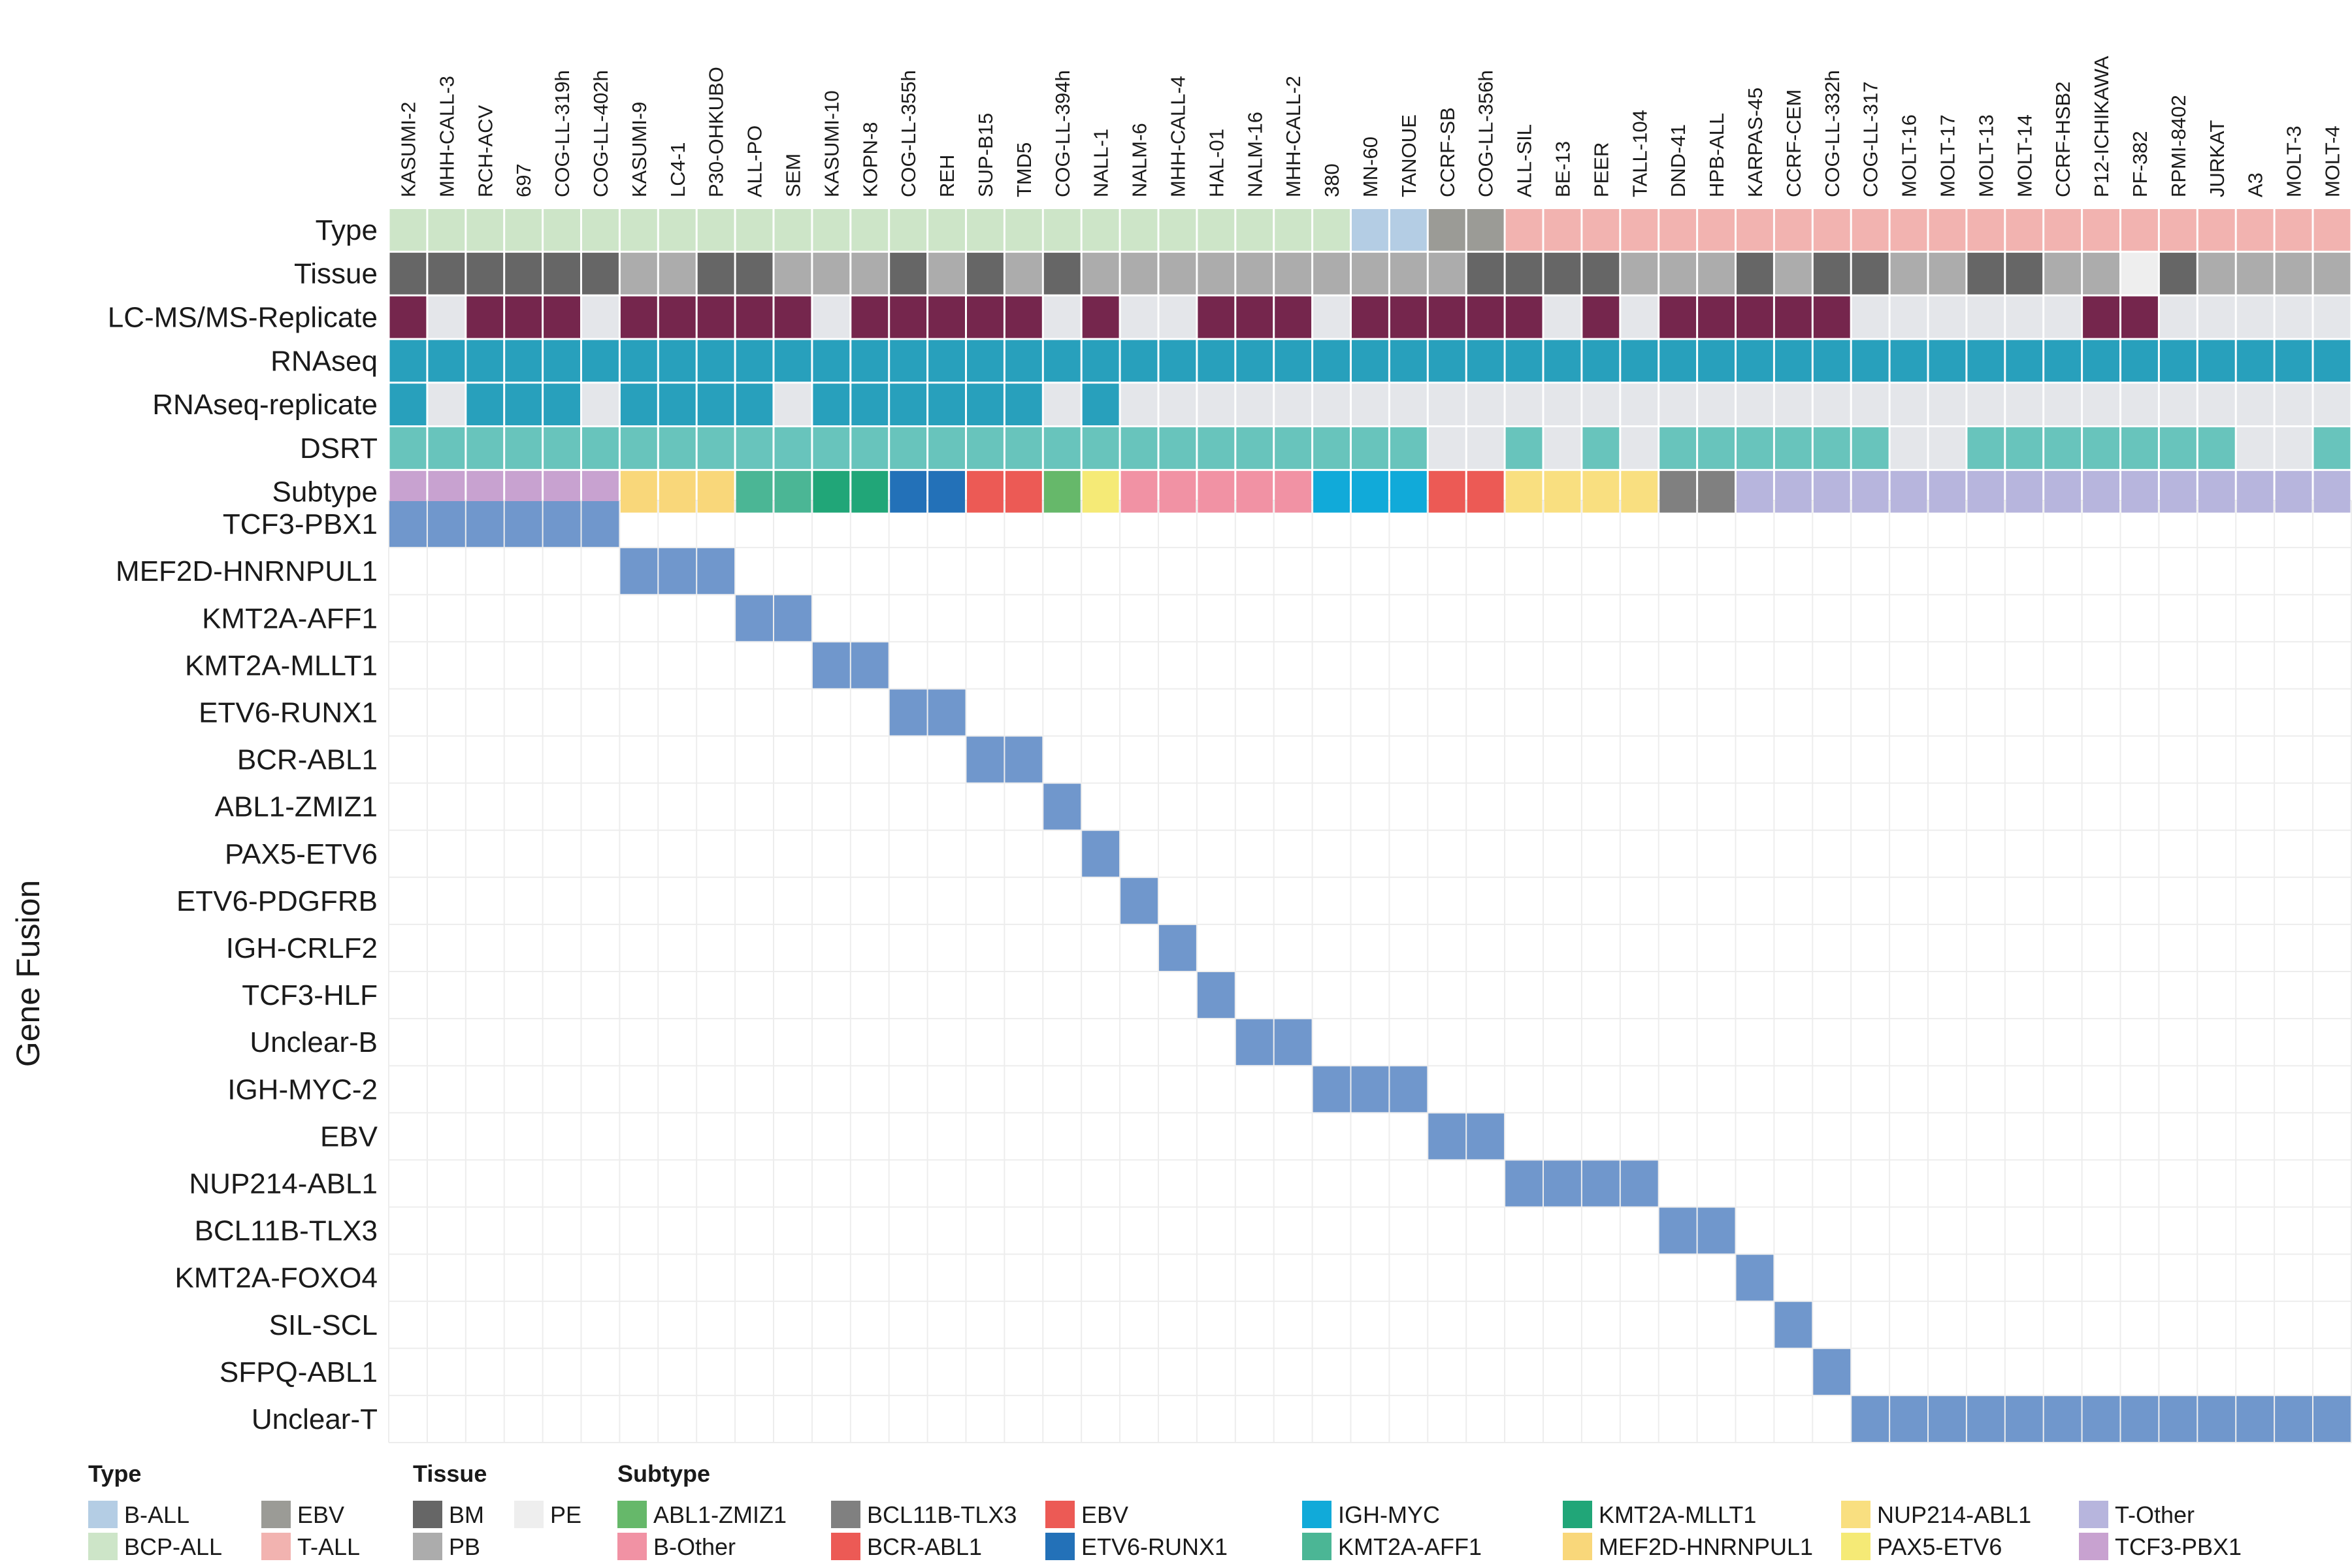  Describe the element at coordinates (947, 712) in the screenshot. I see `fusion-cell-etv6-runx1` at that location.